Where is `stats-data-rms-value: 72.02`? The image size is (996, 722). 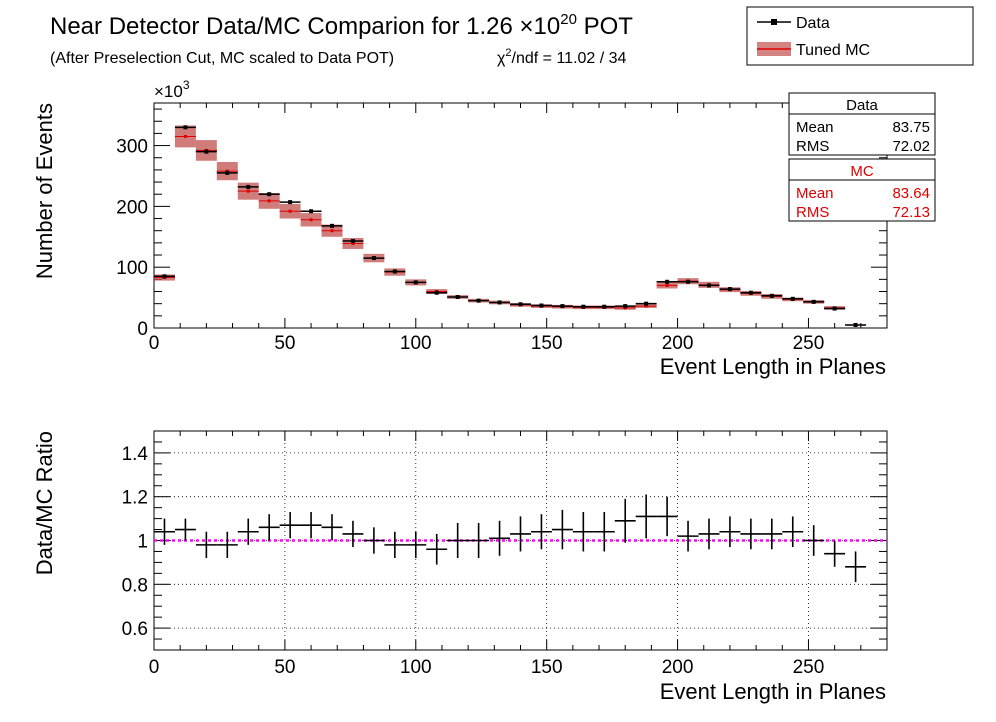 stats-data-rms-value: 72.02 is located at coordinates (911, 146).